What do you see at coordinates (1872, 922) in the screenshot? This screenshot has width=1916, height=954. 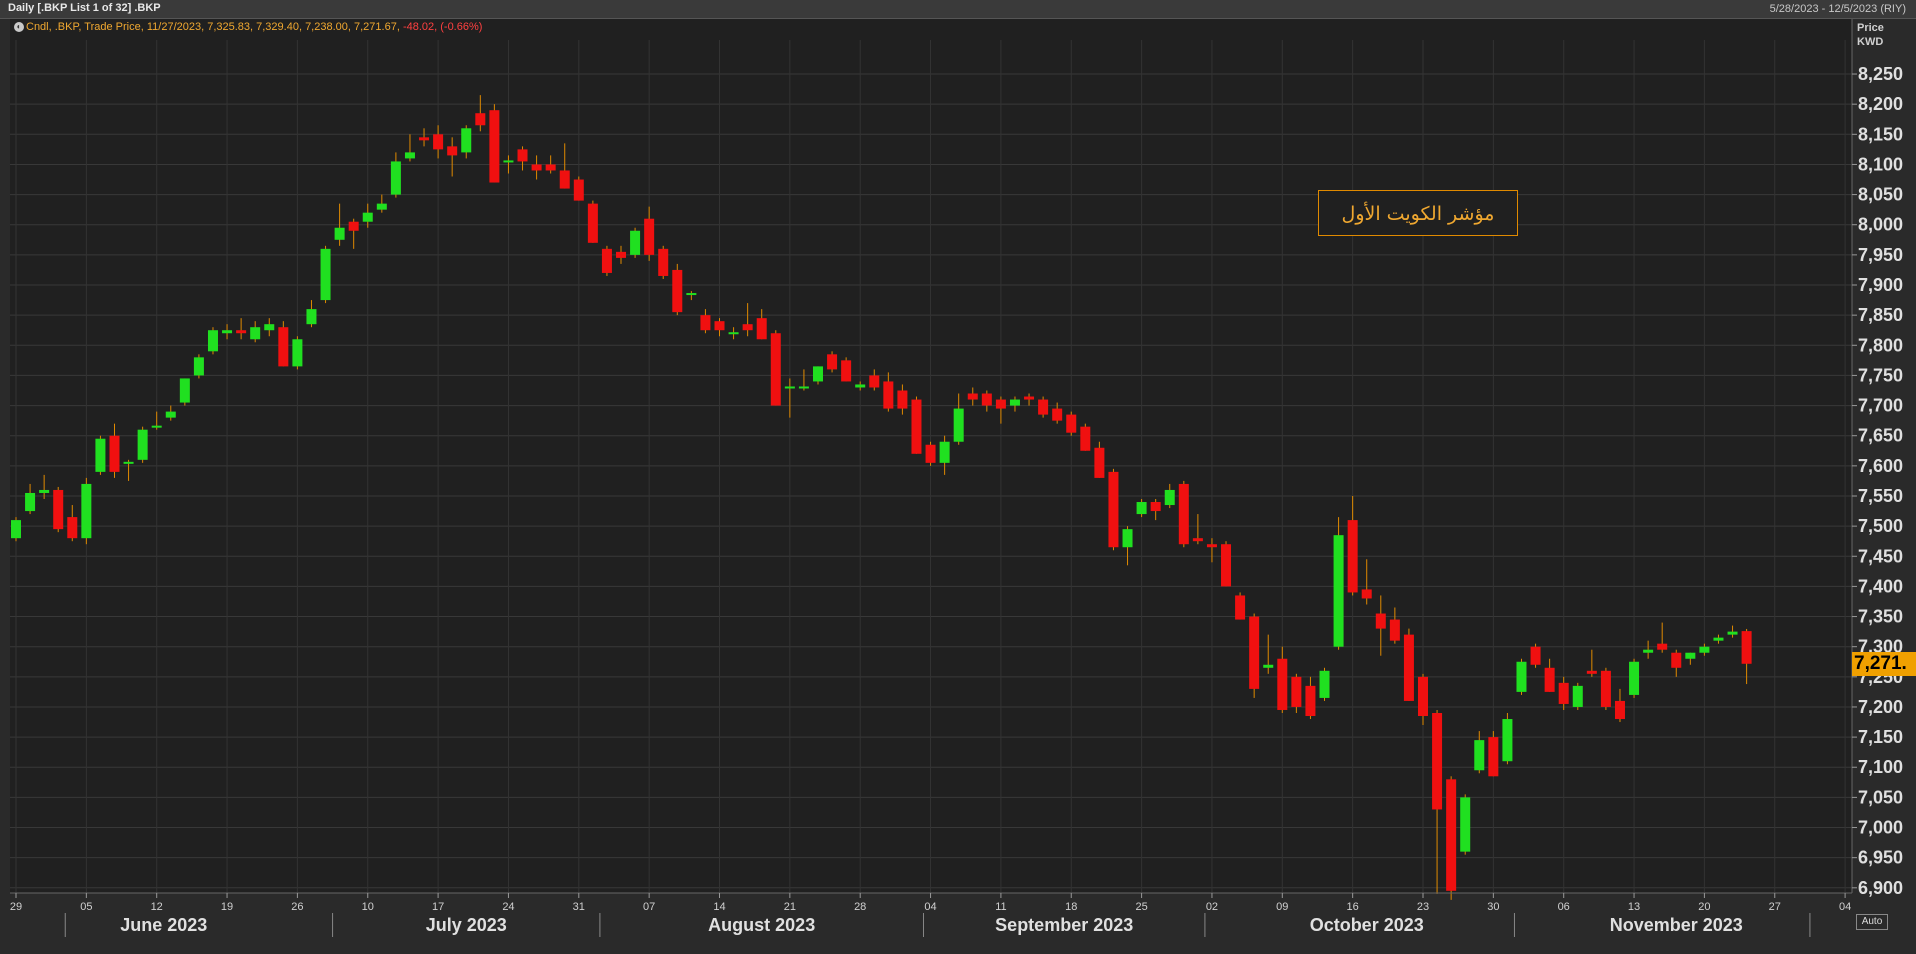 I see `auto-scale-button: Auto` at bounding box center [1872, 922].